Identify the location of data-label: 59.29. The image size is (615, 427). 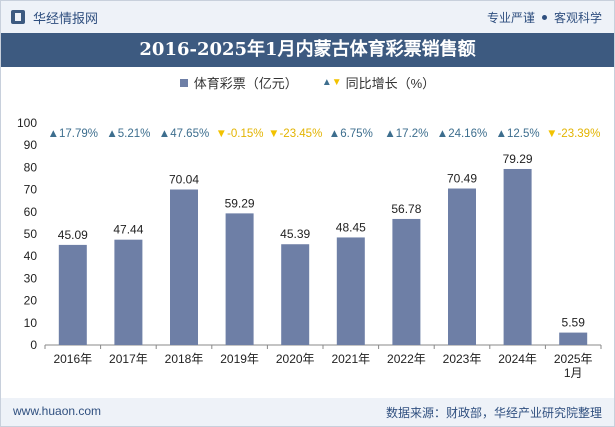
(240, 203).